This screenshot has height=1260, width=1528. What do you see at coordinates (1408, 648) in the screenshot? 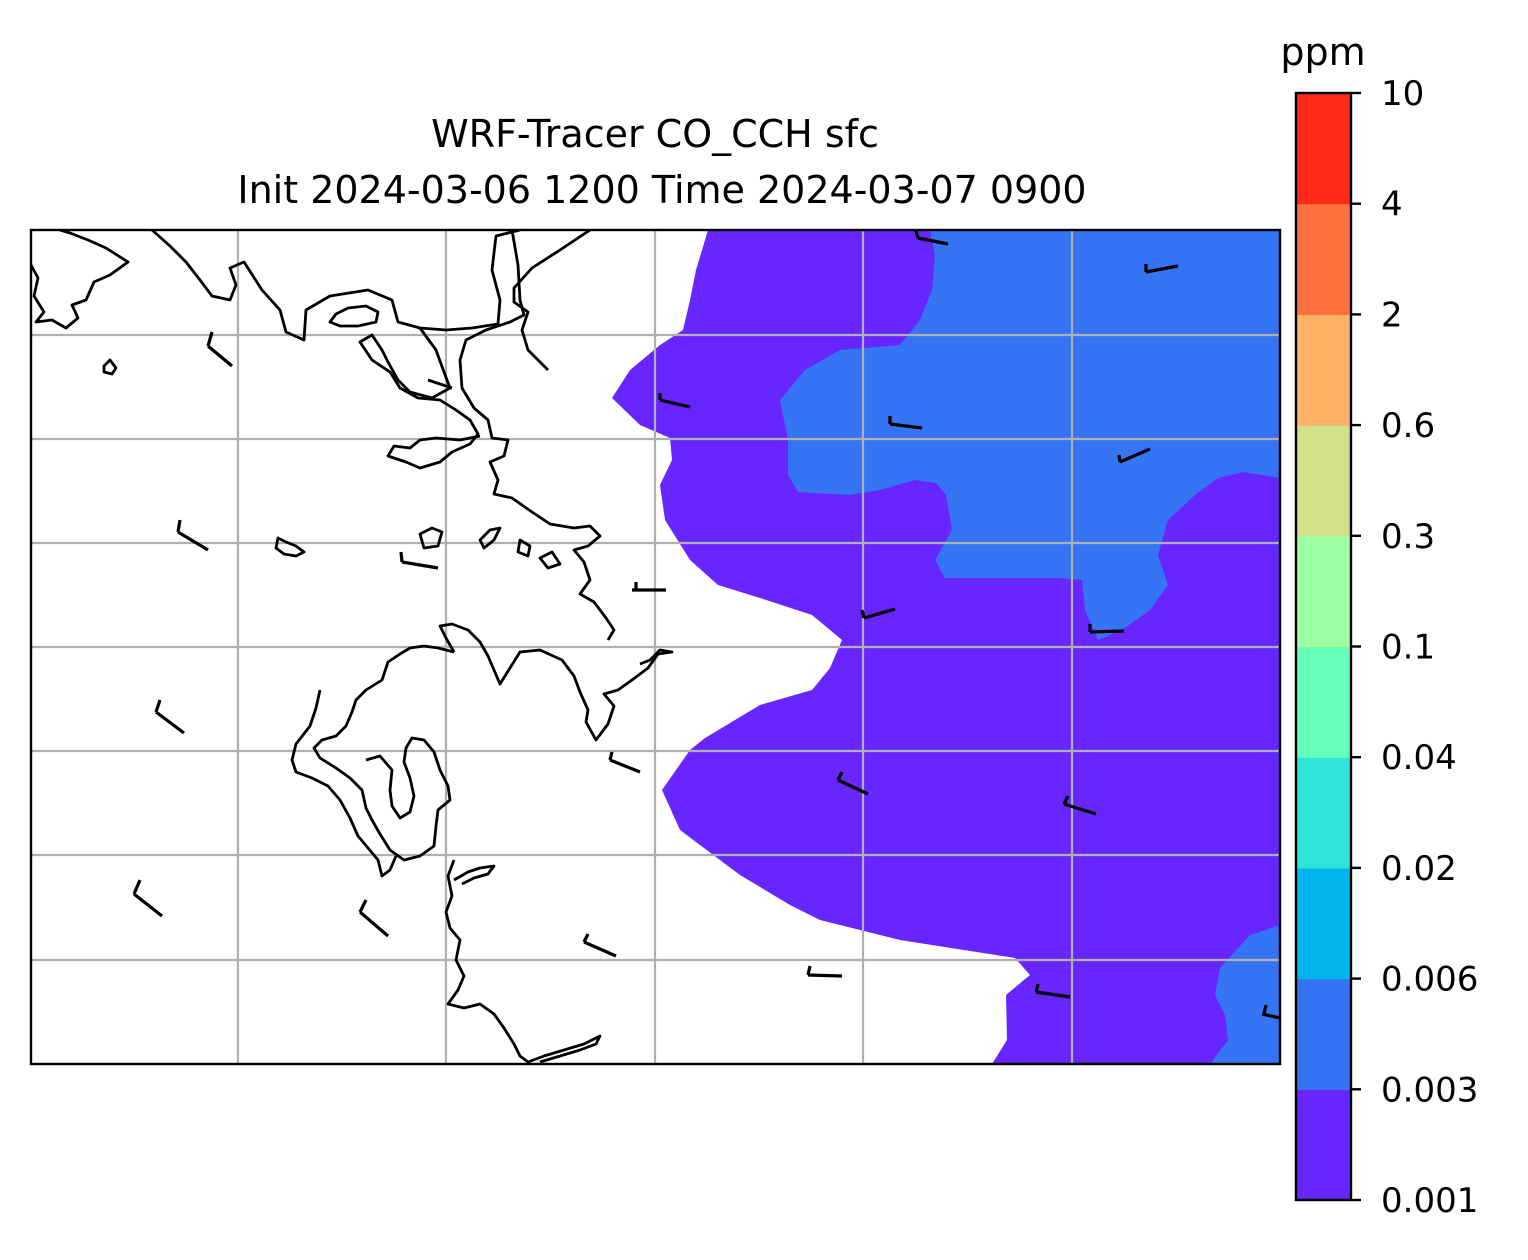
I see `colorbar-tick-label: 0.1` at bounding box center [1408, 648].